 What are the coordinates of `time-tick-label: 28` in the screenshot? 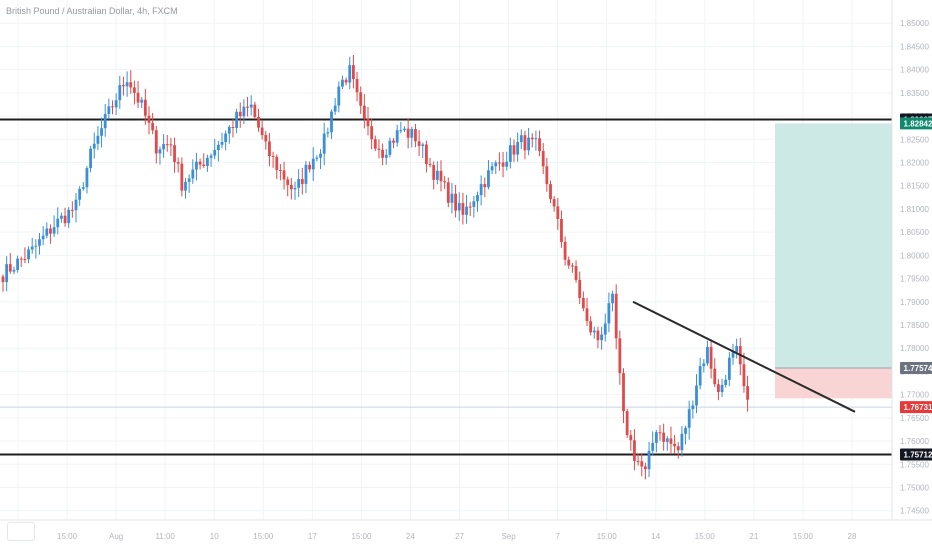 It's located at (852, 536).